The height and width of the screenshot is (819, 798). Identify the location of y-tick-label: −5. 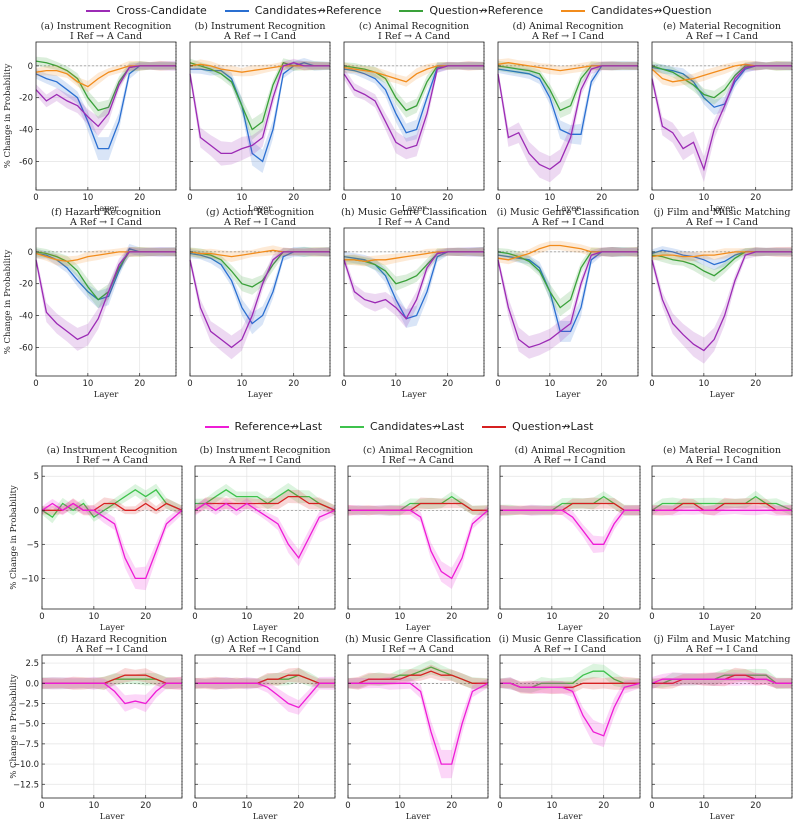
(32, 545).